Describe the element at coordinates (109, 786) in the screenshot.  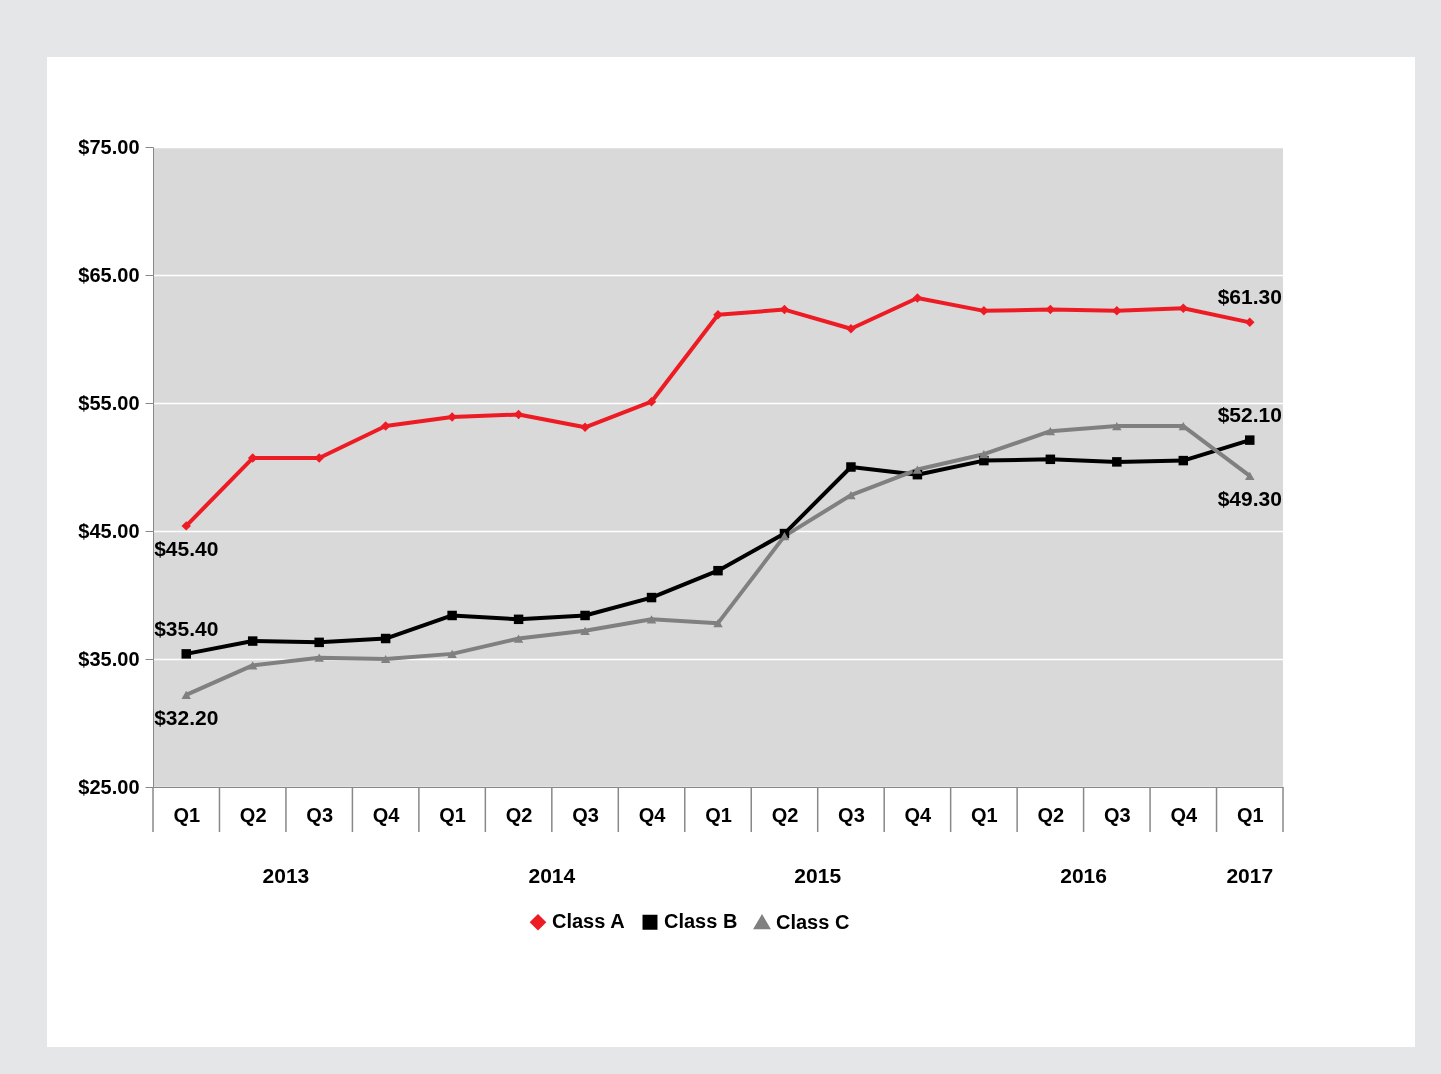
I see `y-tick-label: $25.00` at that location.